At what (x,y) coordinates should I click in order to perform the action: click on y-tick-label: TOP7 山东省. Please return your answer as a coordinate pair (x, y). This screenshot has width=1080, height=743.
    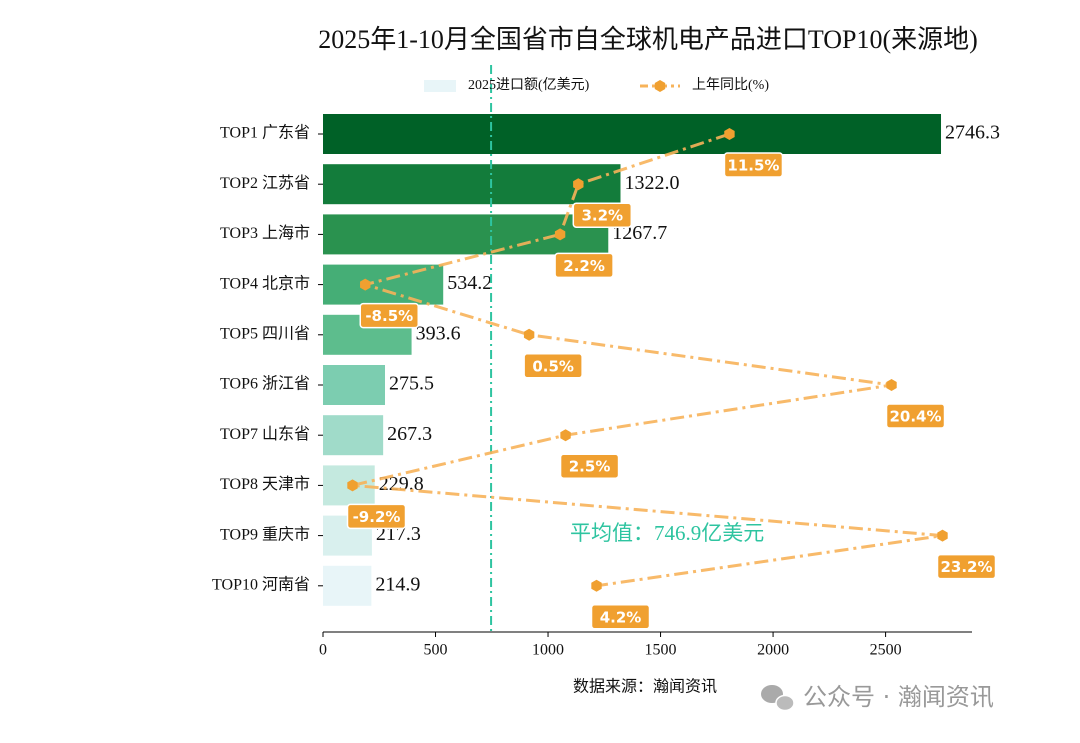
    Looking at the image, I should click on (265, 434).